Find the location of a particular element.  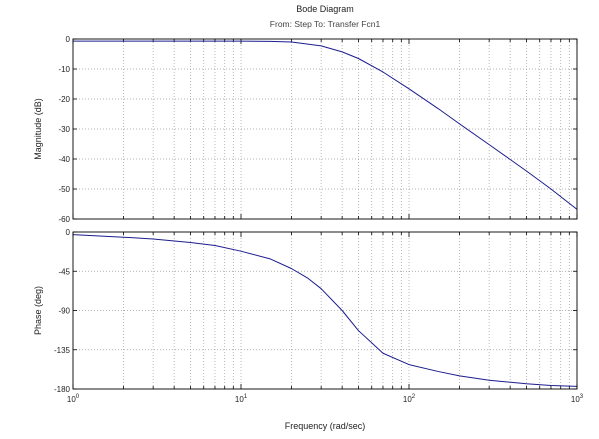

magnitude-y-tick-label: -20 is located at coordinates (64, 99).